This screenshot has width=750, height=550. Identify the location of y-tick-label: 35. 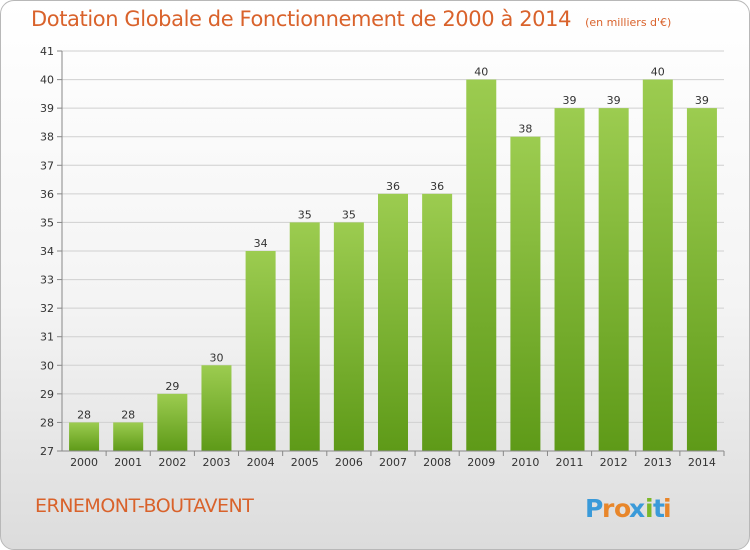
(47, 222).